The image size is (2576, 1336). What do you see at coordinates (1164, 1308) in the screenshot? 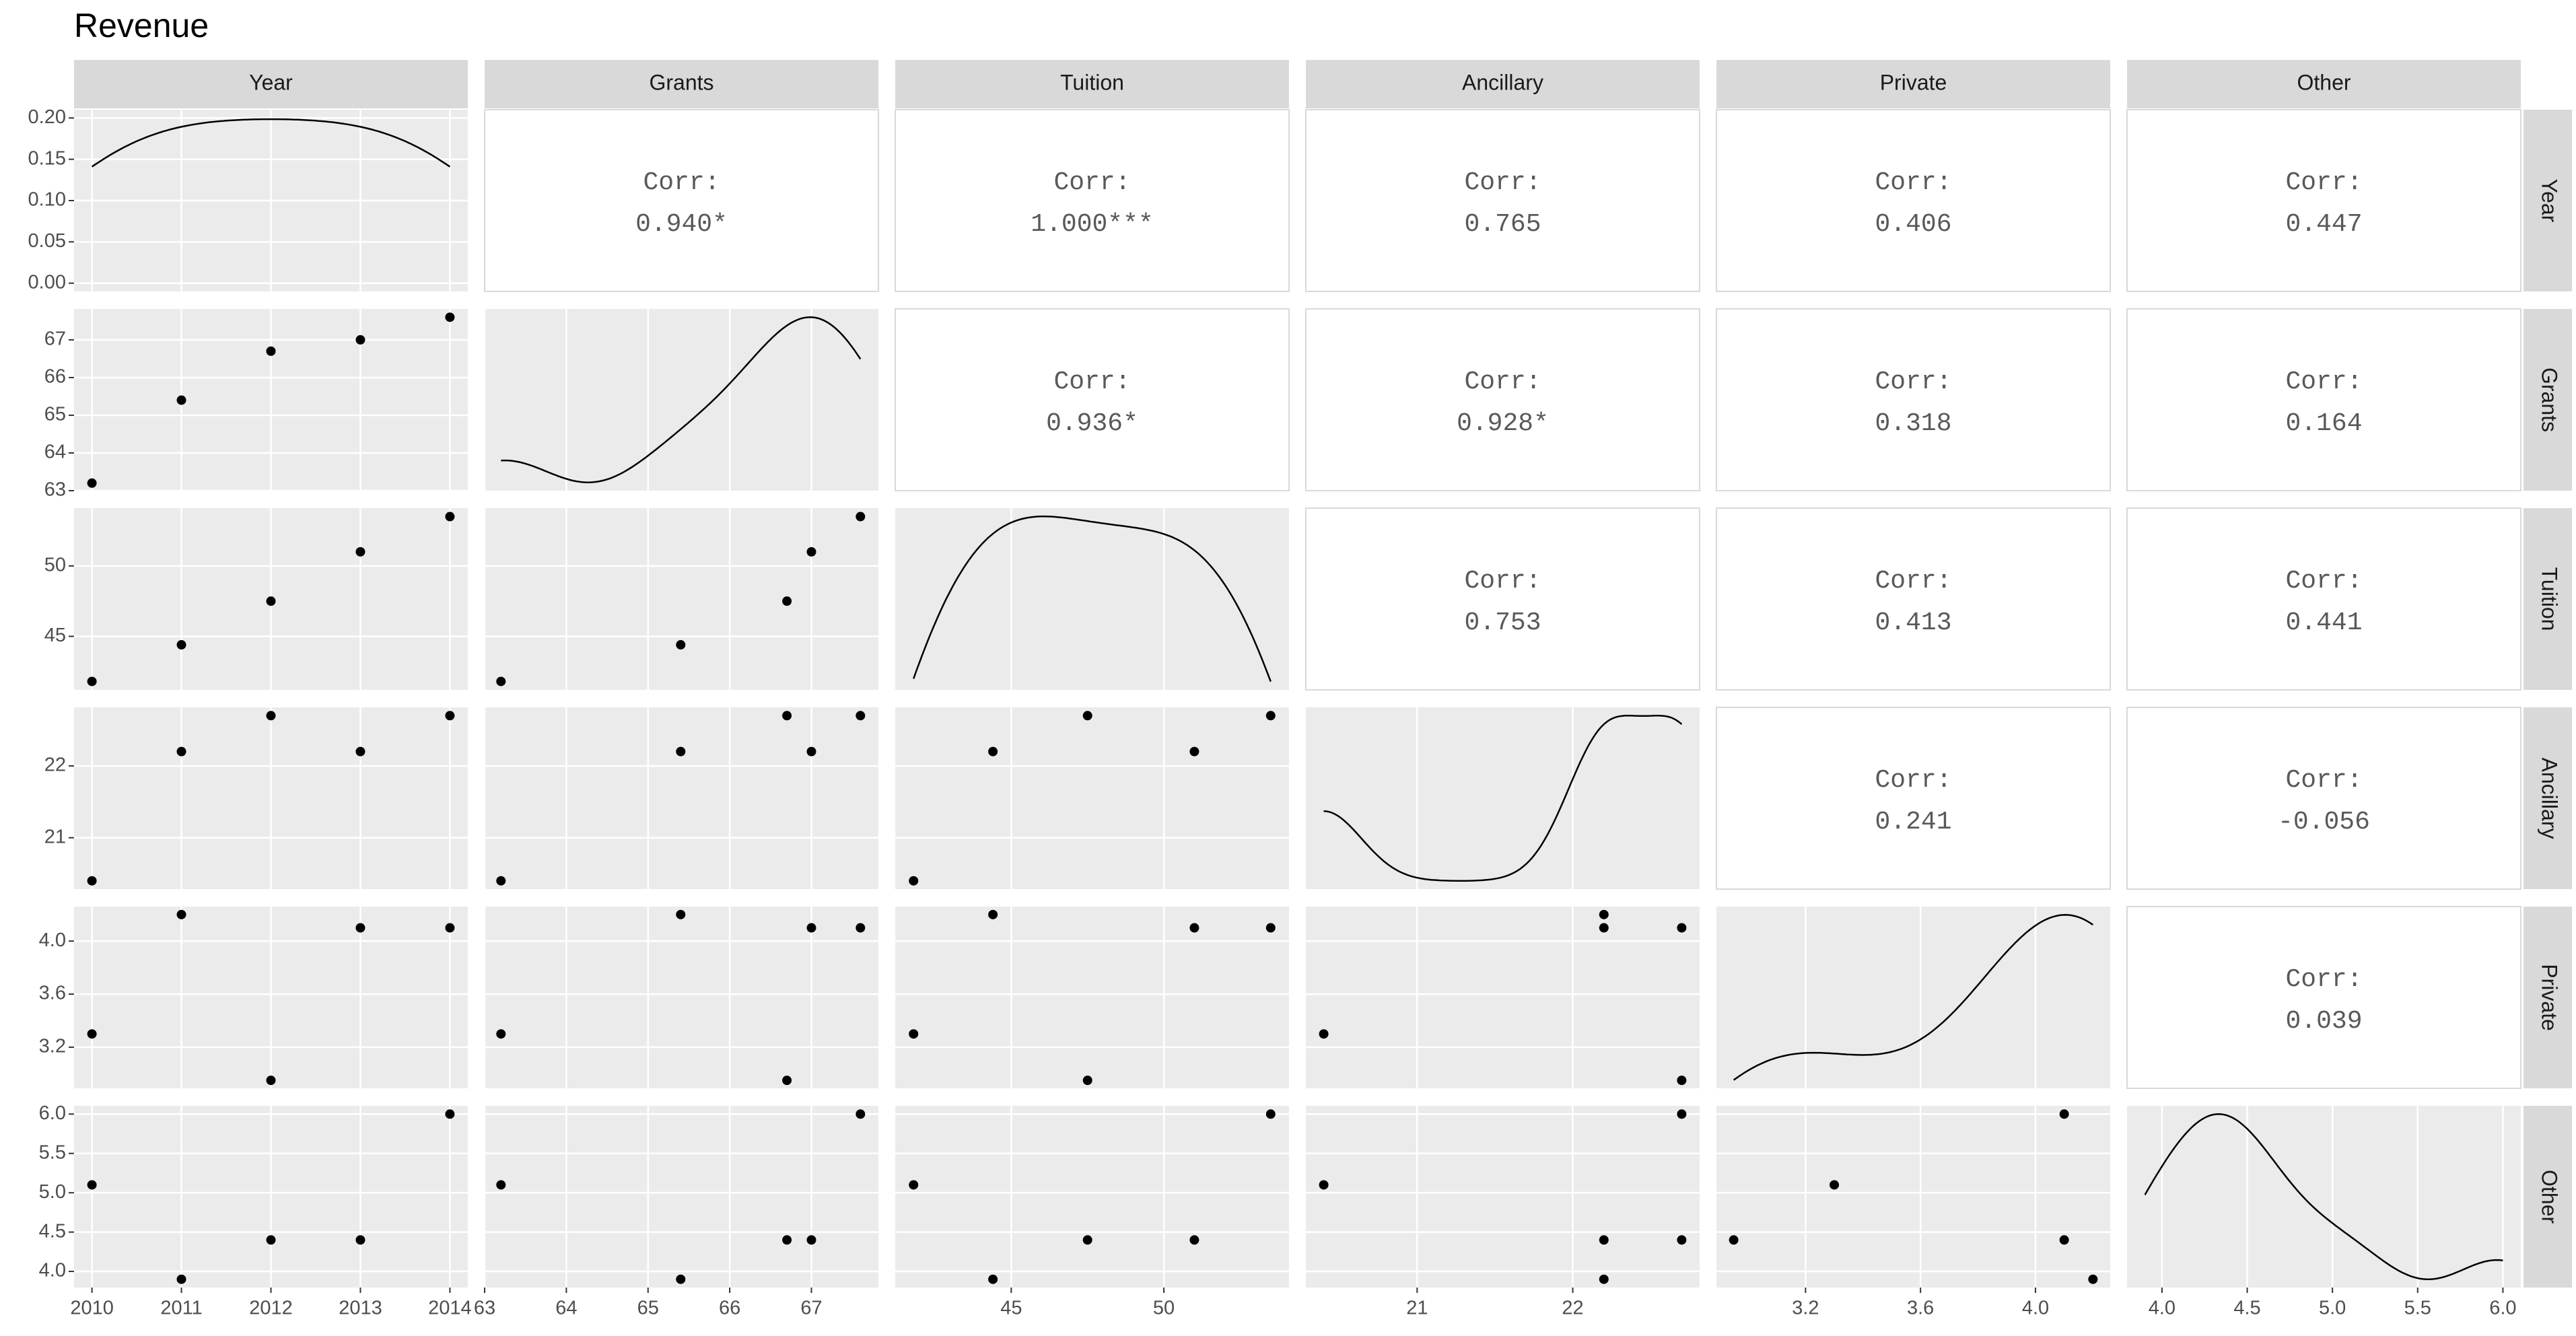
I see `x-tick-label: 50` at bounding box center [1164, 1308].